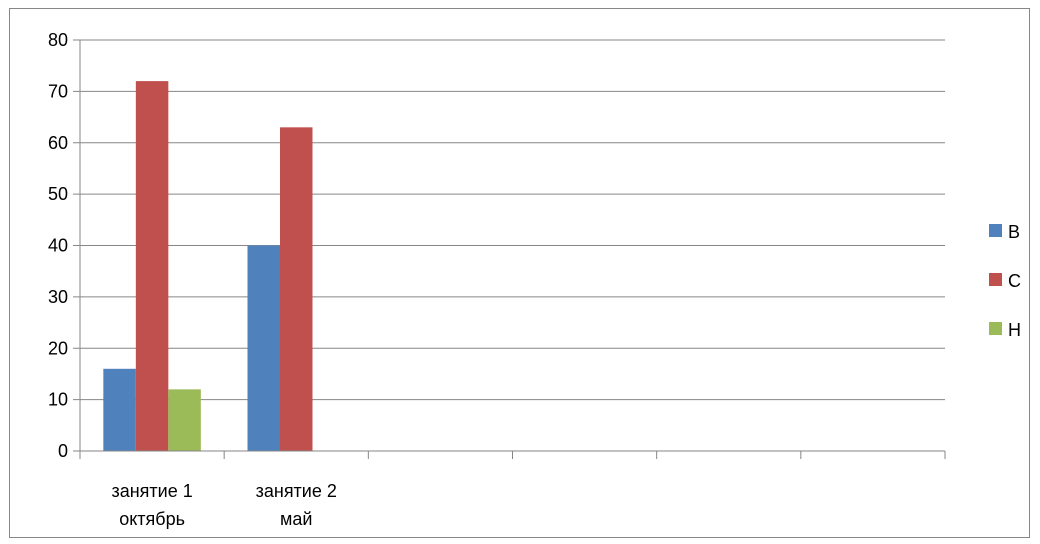 The image size is (1040, 544). I want to click on y-tick-label: 20, so click(58, 348).